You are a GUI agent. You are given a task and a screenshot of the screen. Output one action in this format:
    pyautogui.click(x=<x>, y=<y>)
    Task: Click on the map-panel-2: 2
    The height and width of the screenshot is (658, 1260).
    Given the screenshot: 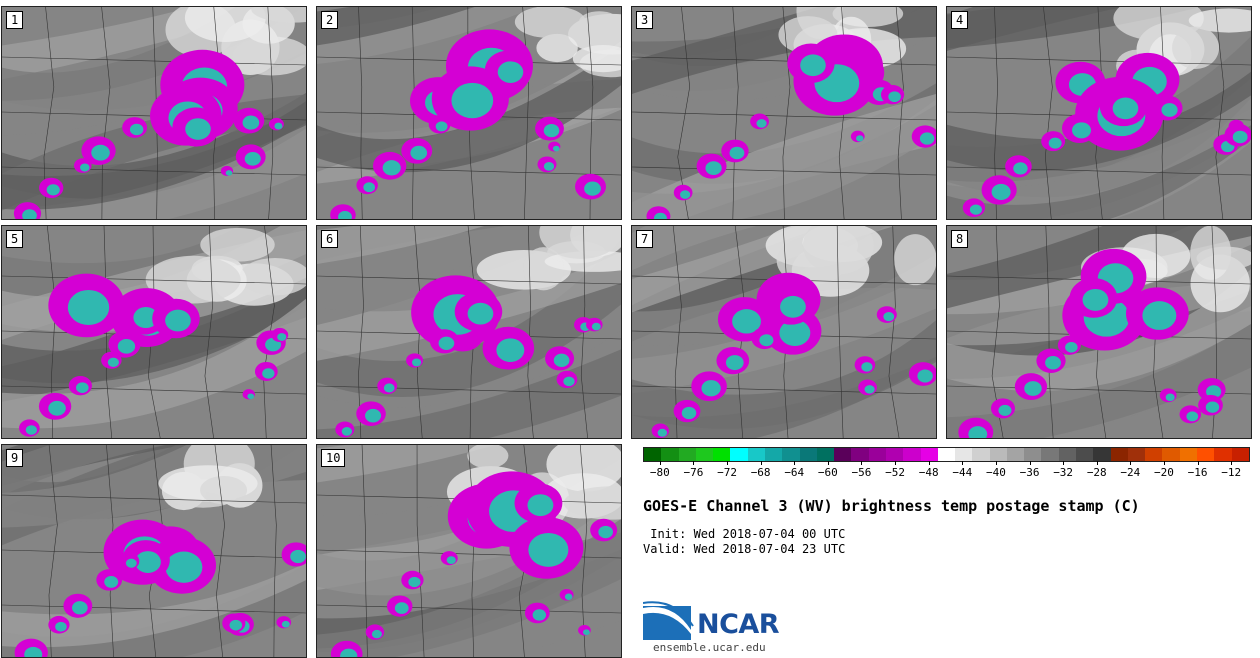 What is the action you would take?
    pyautogui.click(x=469, y=113)
    